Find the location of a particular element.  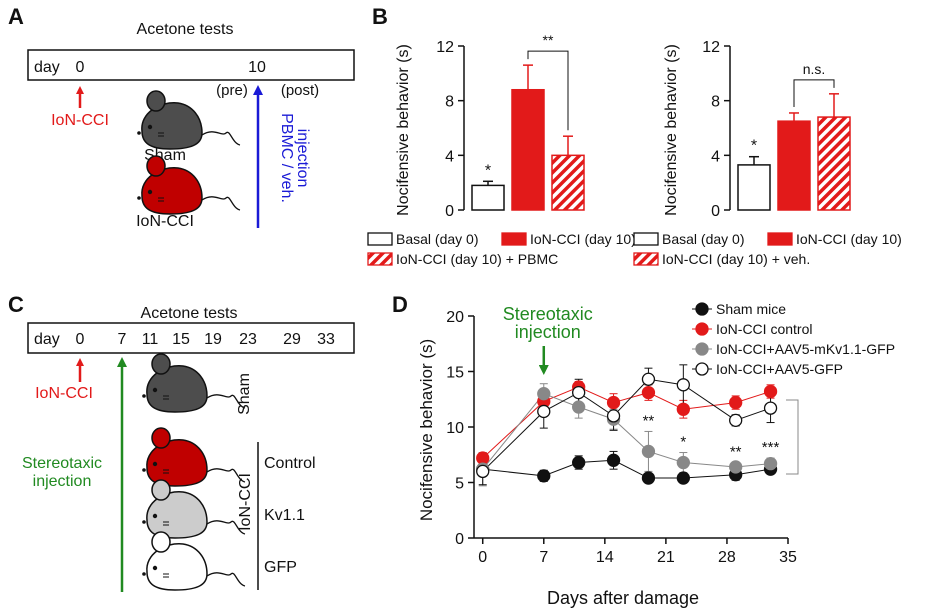

panel-c-day-11: 11 is located at coordinates (150, 339).